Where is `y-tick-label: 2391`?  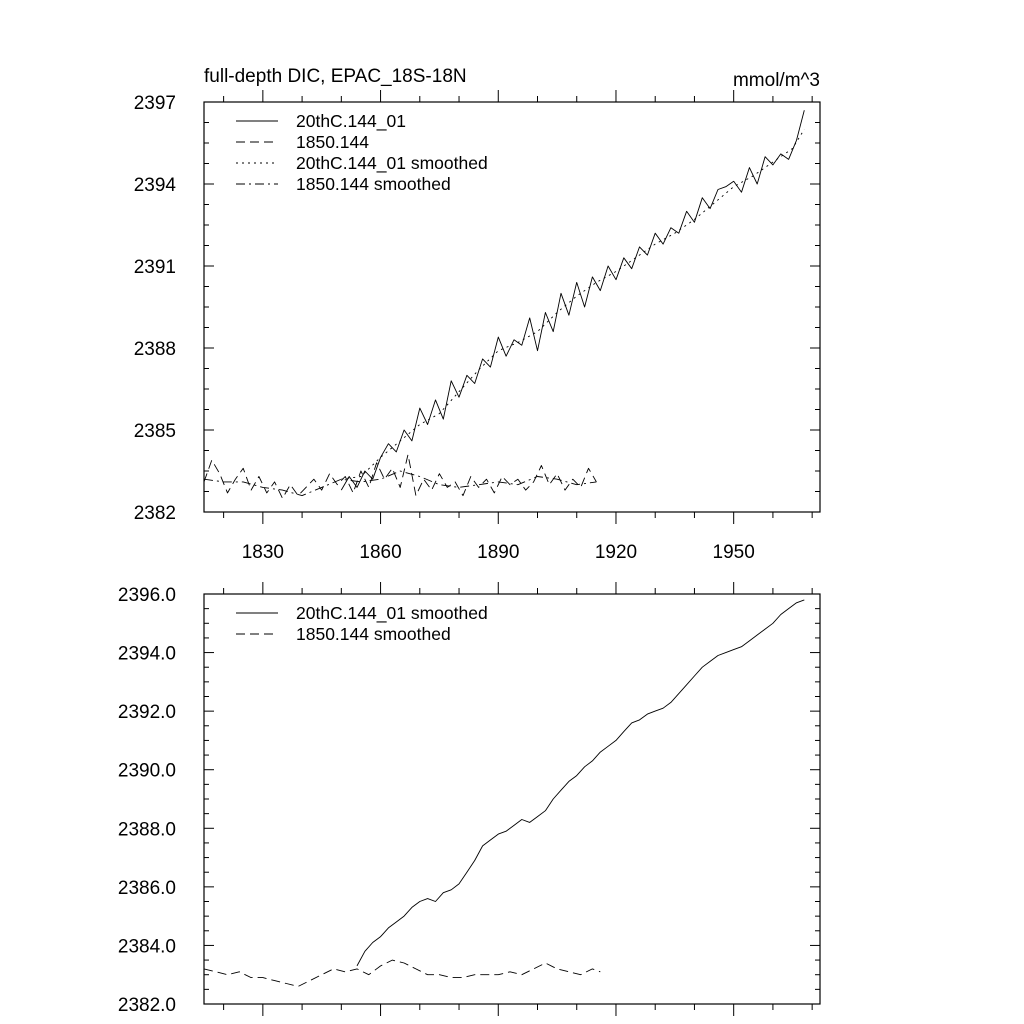
y-tick-label: 2391 is located at coordinates (155, 267).